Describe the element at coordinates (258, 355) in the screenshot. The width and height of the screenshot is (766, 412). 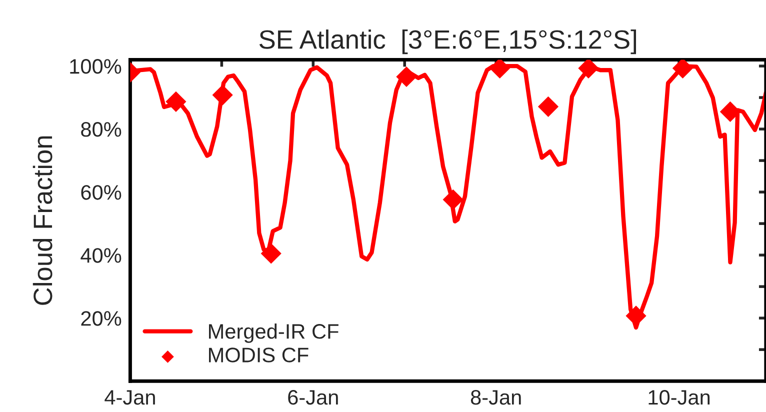
I see `legend-label: MODIS CF` at that location.